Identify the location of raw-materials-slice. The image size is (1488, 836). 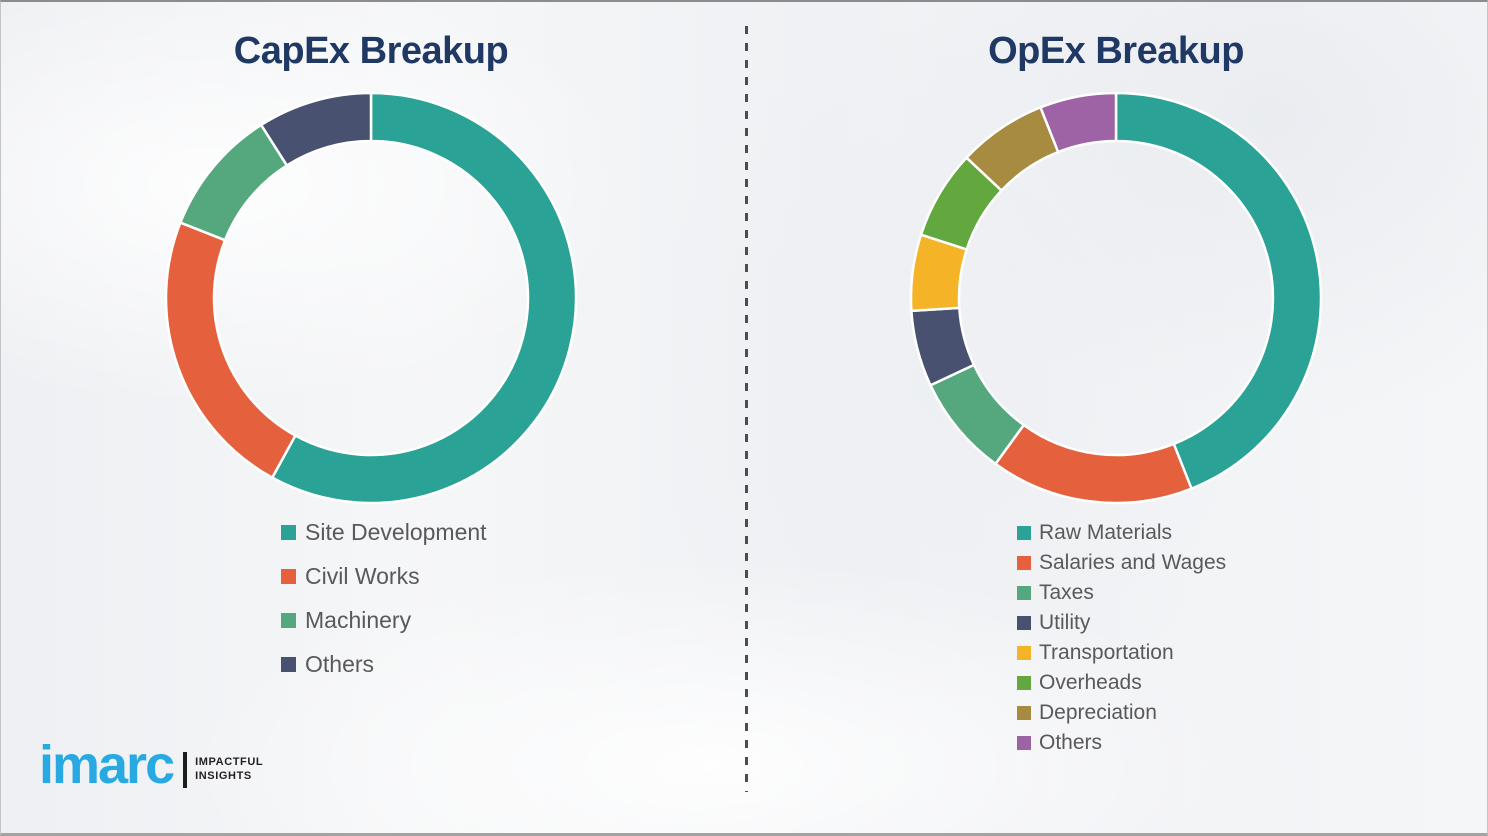
(1218, 290).